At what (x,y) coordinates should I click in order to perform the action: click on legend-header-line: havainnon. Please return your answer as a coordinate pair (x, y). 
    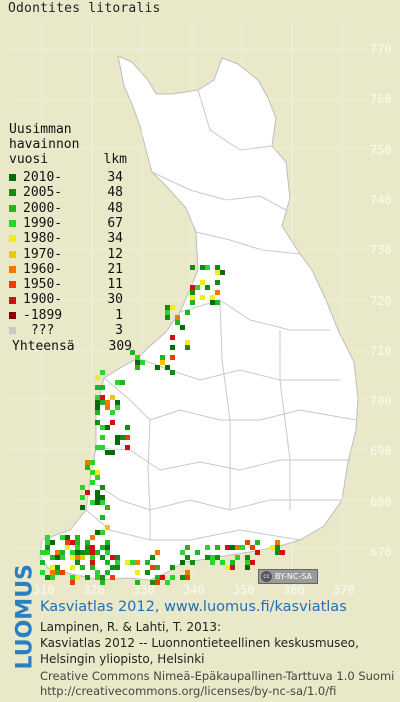
    Looking at the image, I should click on (44, 144).